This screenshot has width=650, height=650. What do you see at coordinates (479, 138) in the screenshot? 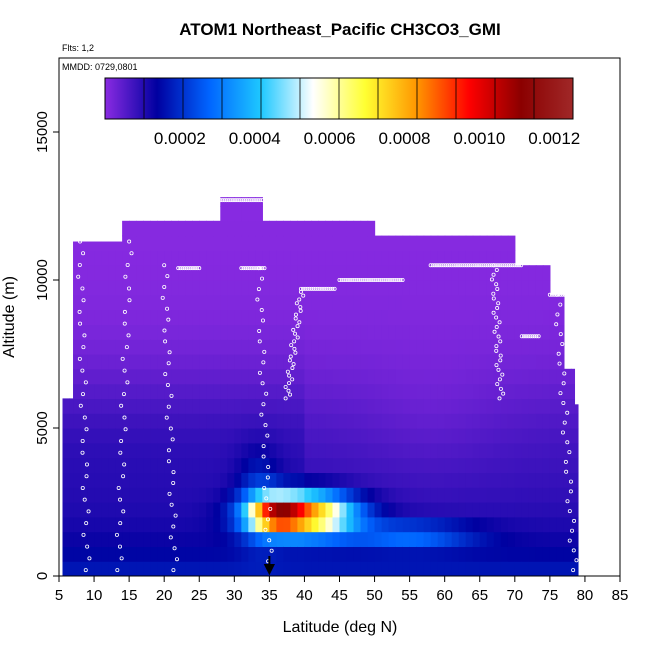
I see `colorbar-tick-label: 0.0010` at bounding box center [479, 138].